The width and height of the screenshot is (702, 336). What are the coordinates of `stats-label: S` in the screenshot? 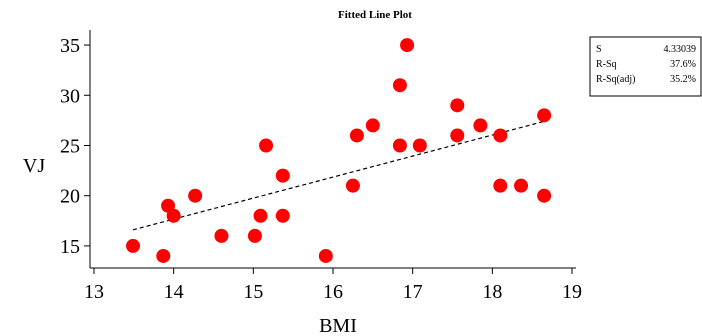 It's located at (599, 49).